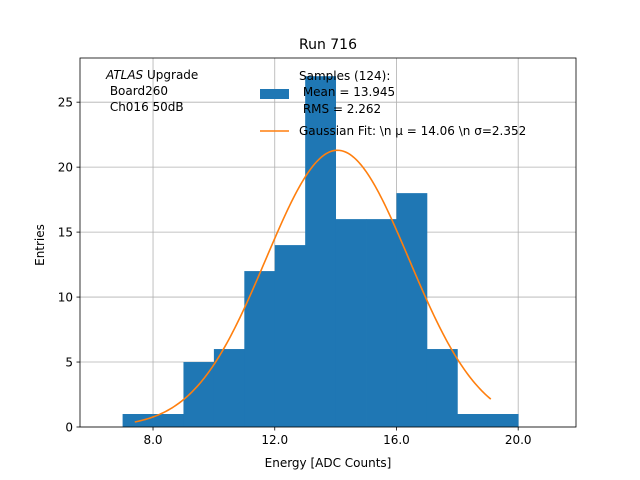  I want to click on annotation-board: Board260, so click(137, 91).